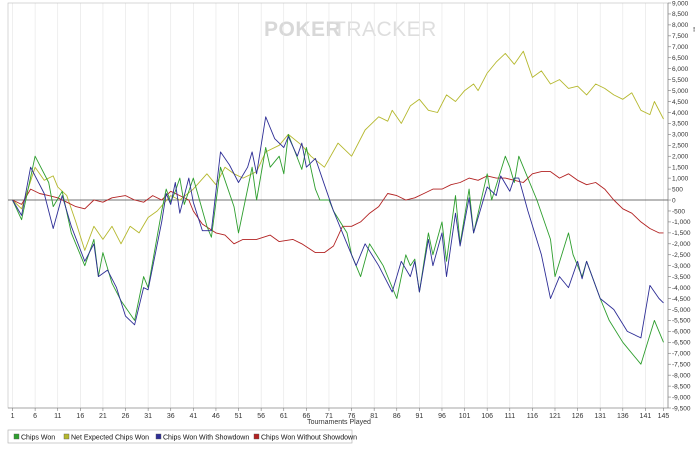  What do you see at coordinates (674, 200) in the screenshot?
I see `y-tick-label: 0` at bounding box center [674, 200].